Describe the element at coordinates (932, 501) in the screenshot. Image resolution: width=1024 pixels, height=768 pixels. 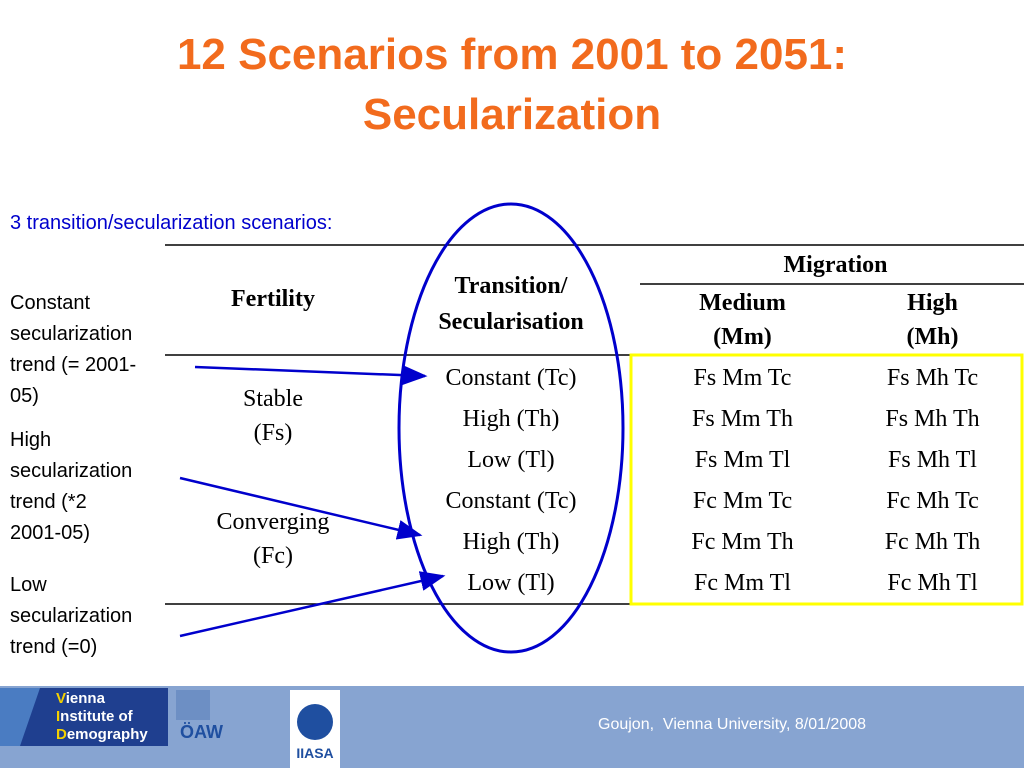
I see `cell: Fc Mh Tc` at that location.